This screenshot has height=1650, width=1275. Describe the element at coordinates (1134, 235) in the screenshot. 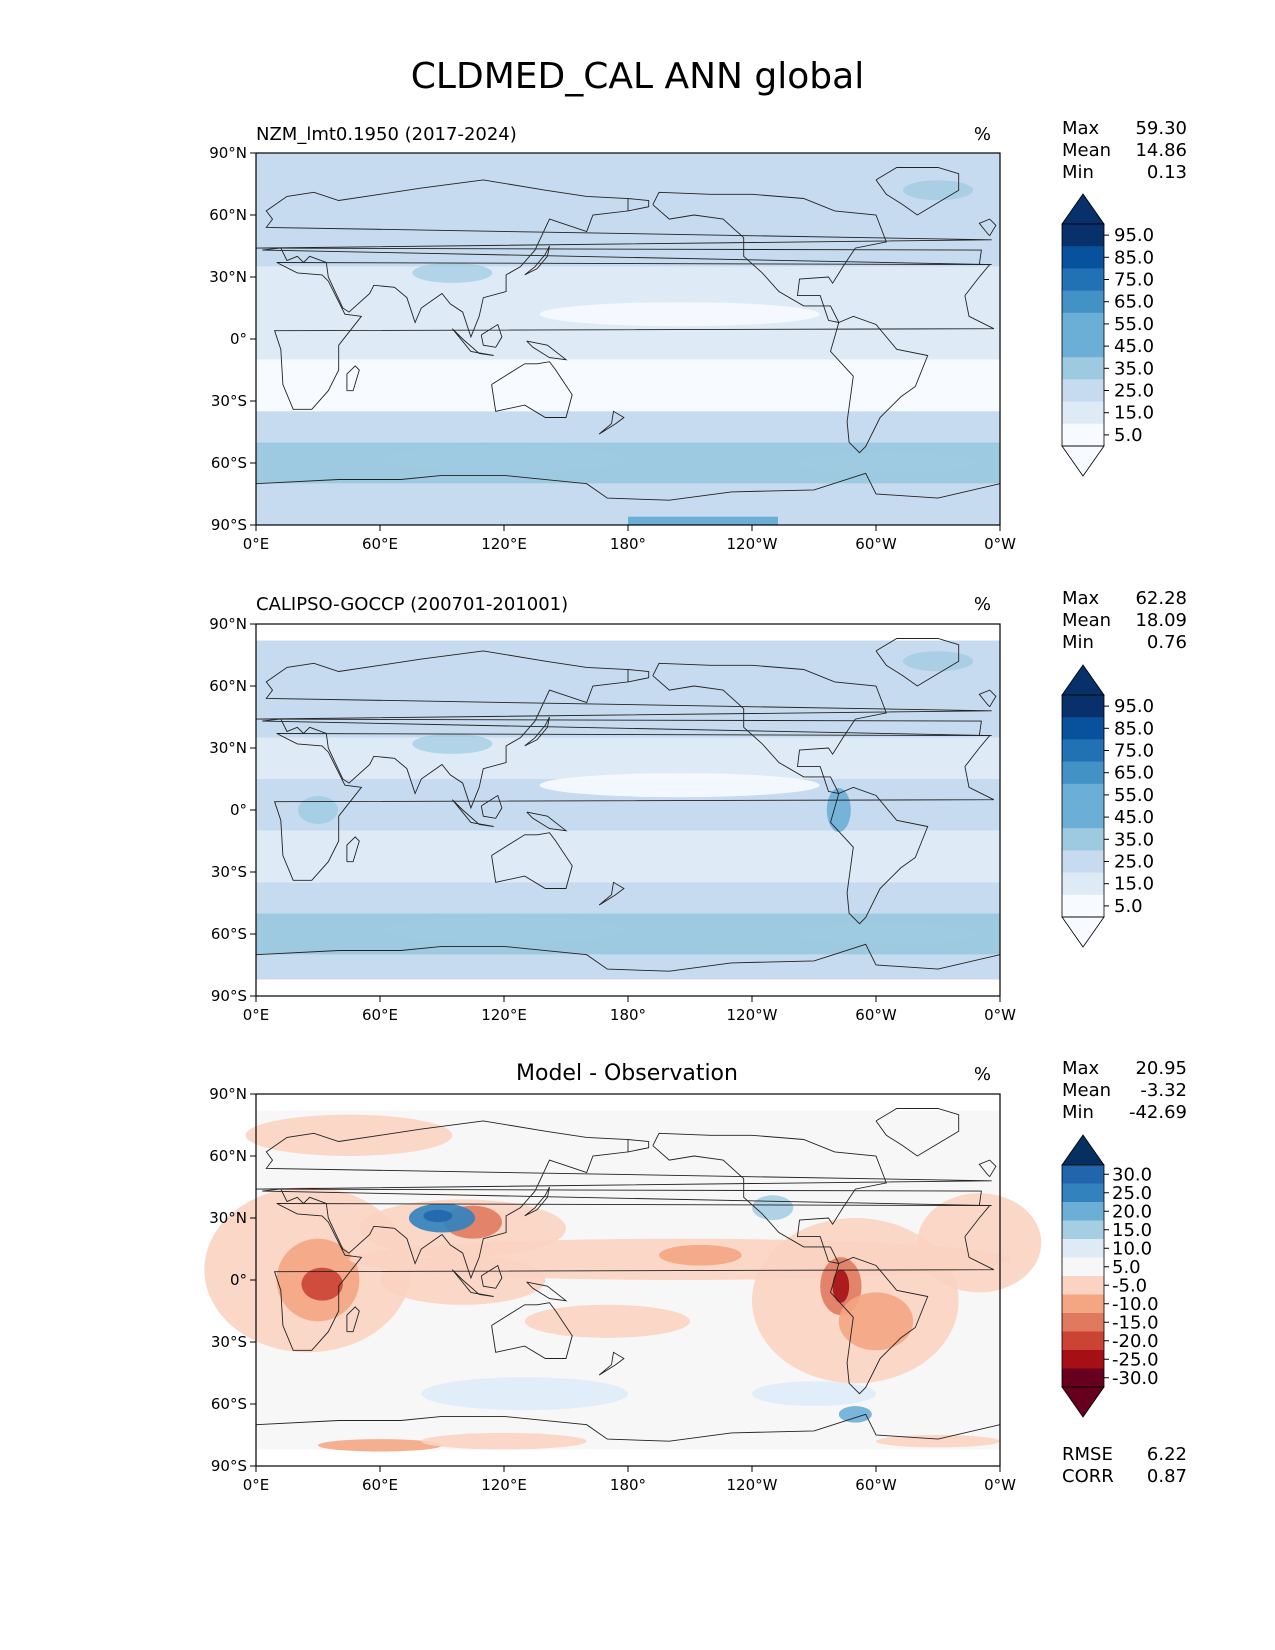

I see `colorbar-tick-label: 95.0` at that location.